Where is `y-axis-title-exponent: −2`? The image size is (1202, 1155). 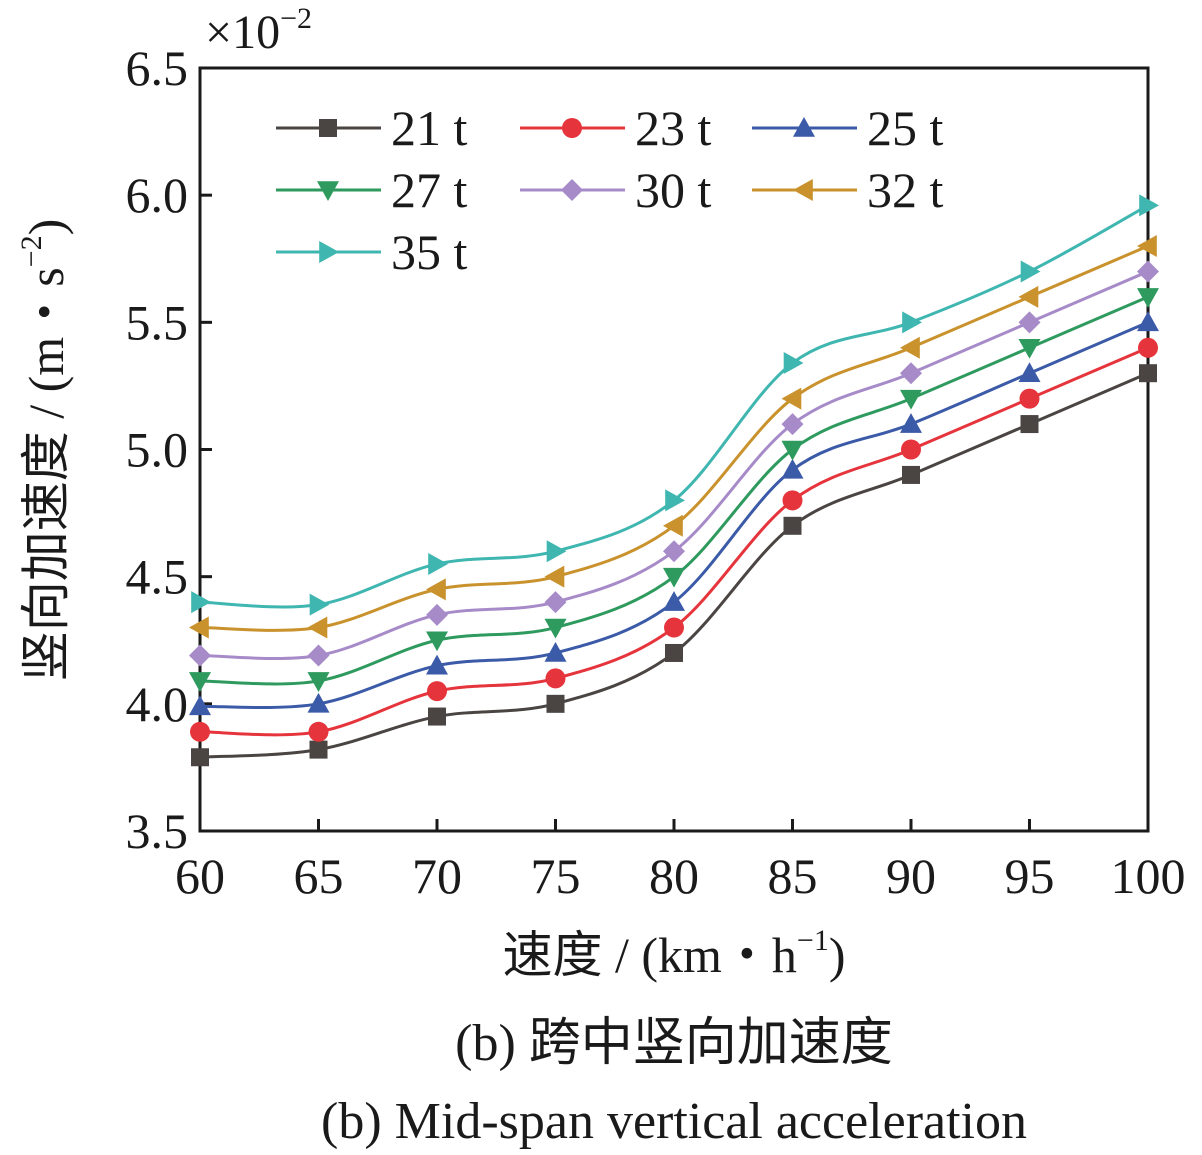
y-axis-title-exponent: −2 is located at coordinates (31, 251).